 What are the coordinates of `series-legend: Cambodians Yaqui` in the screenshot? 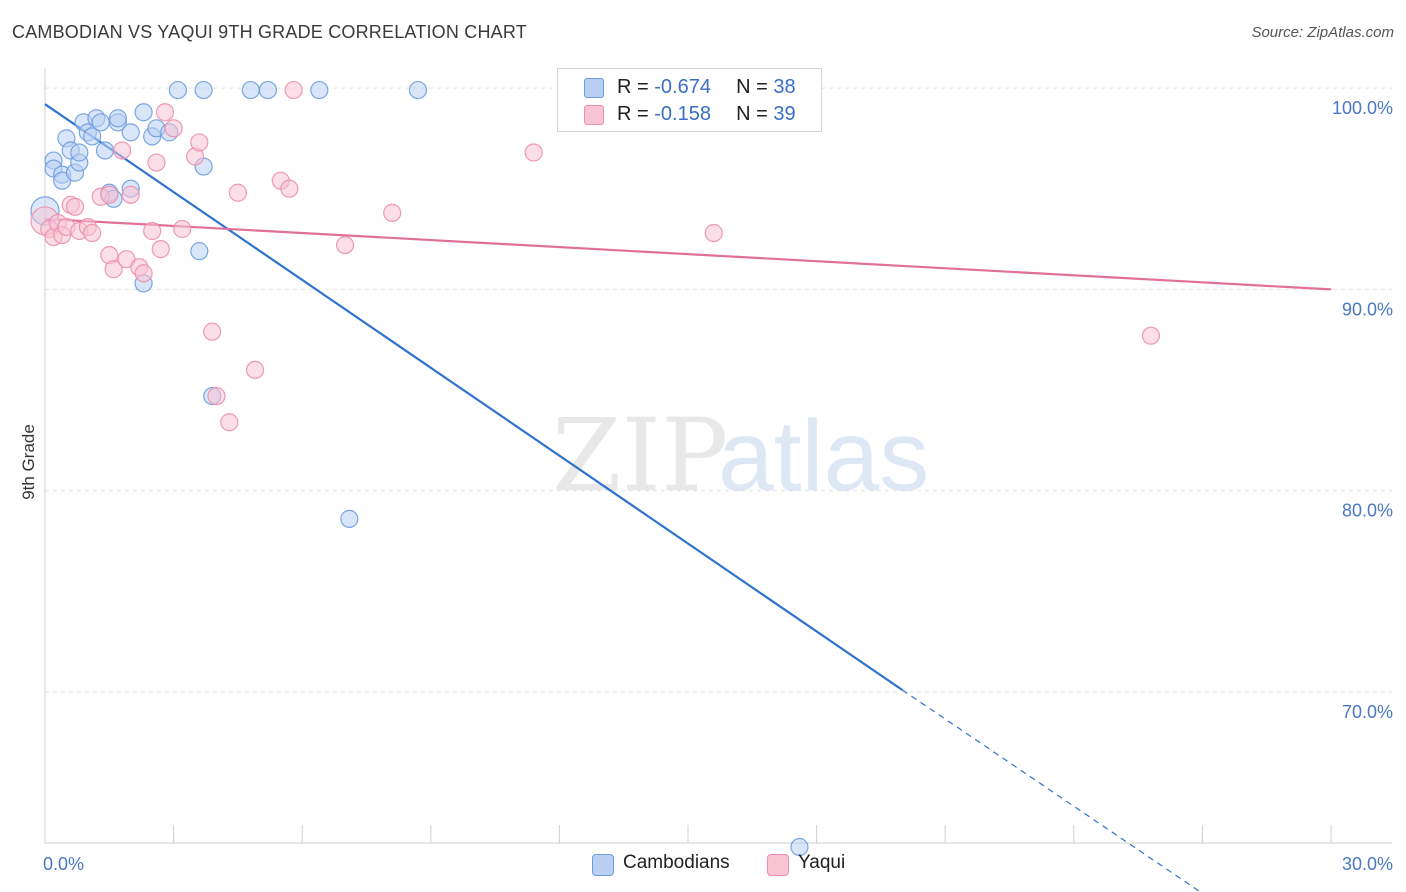 It's located at (703, 865).